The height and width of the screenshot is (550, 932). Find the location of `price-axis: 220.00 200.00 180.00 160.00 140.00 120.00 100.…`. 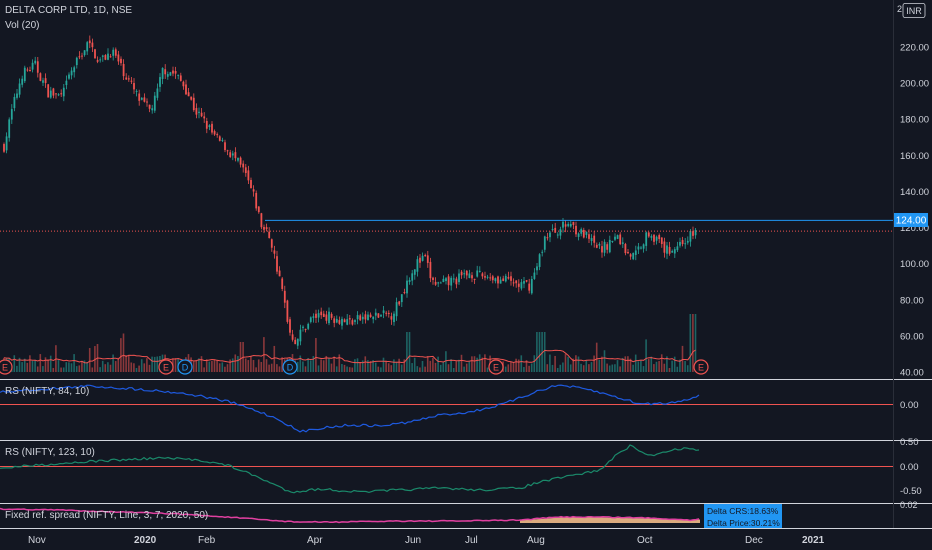

price-axis: 220.00 200.00 180.00 160.00 140.00 120.00 100.… is located at coordinates (914, 211).